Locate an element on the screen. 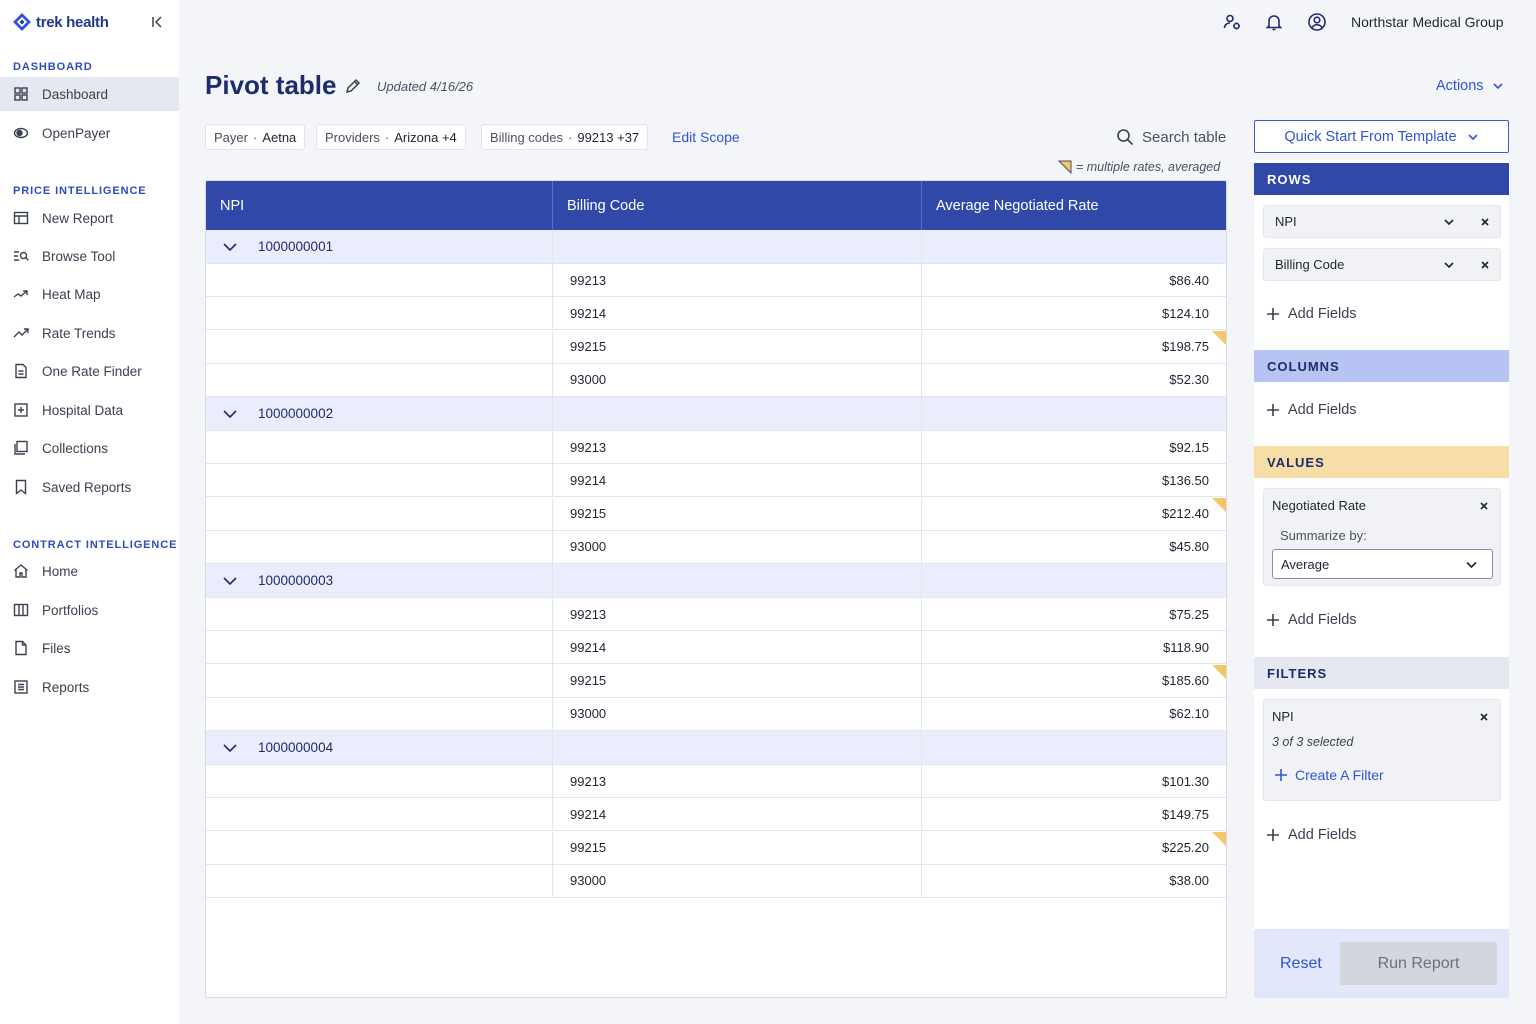 Image resolution: width=1536 pixels, height=1024 pixels. bell-icon is located at coordinates (1274, 22).